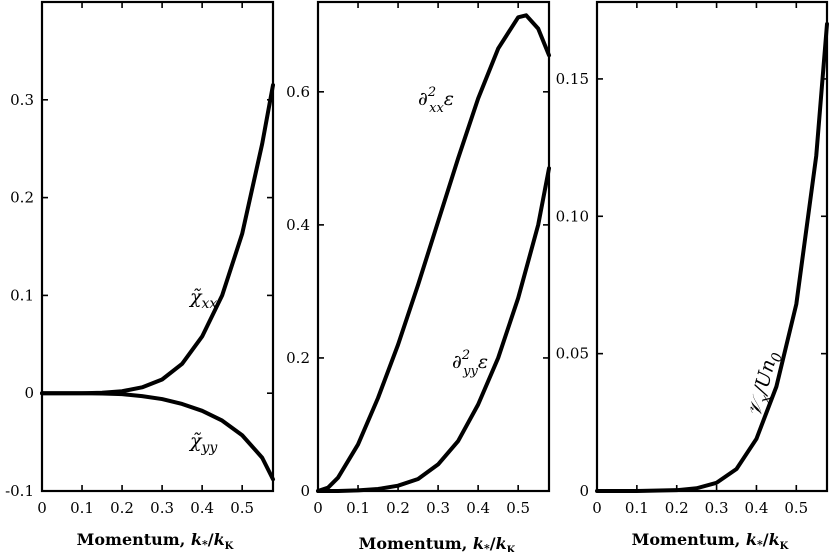 Image resolution: width=830 pixels, height=552 pixels. What do you see at coordinates (436, 100) in the screenshot?
I see `label-d2xx-eps: ∂2 xxε` at bounding box center [436, 100].